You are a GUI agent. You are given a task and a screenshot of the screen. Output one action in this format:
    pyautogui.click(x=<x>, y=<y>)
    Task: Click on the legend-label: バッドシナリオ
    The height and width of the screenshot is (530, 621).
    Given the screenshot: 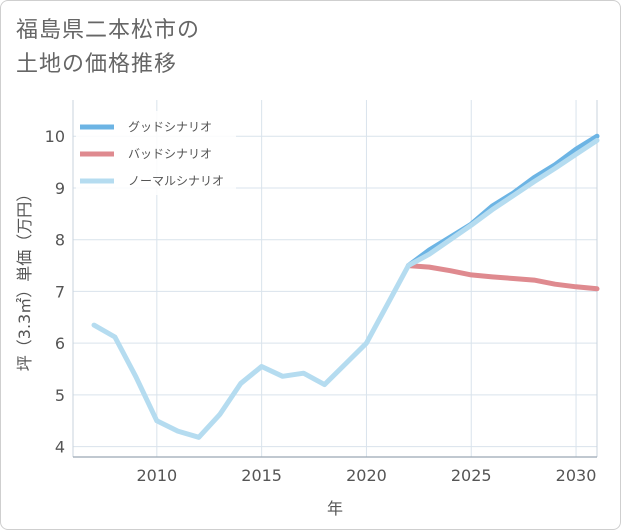 What is the action you would take?
    pyautogui.click(x=170, y=154)
    